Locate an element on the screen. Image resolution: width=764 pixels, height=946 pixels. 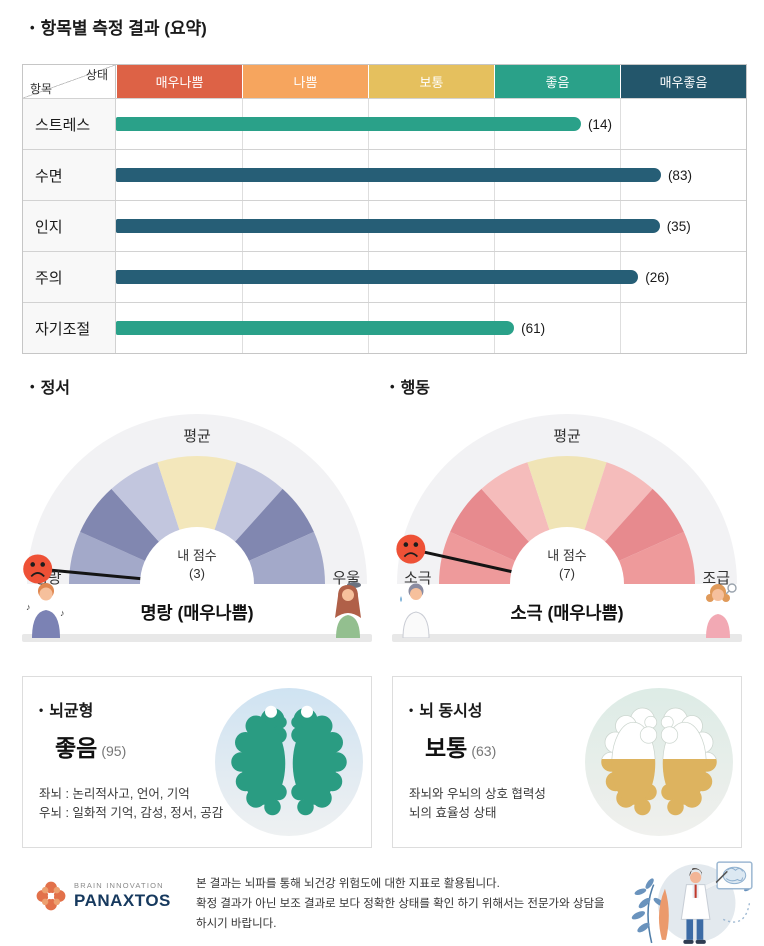
bar-value: (83) is located at coordinates (679, 175).